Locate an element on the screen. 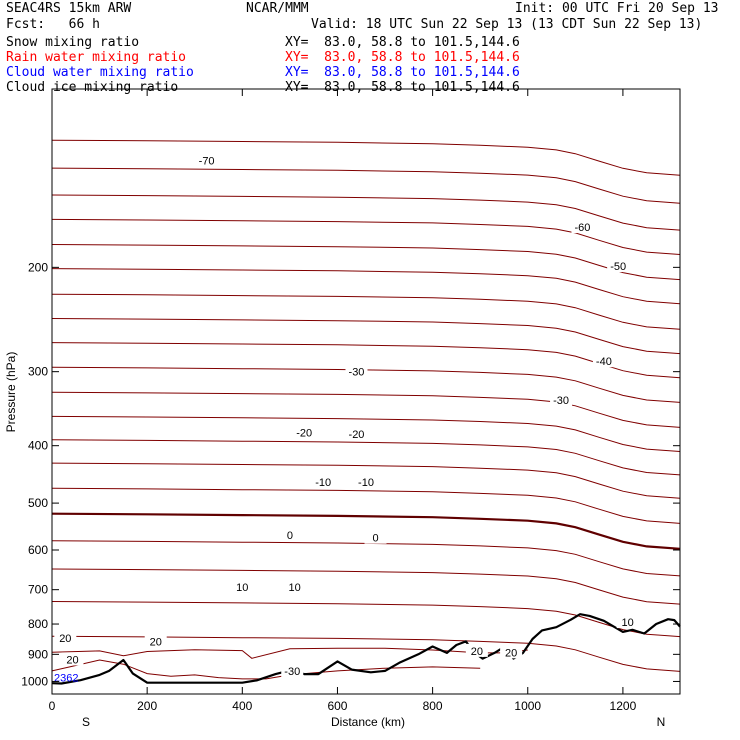  y-axis-title: Pressure (hPa) is located at coordinates (11, 392).